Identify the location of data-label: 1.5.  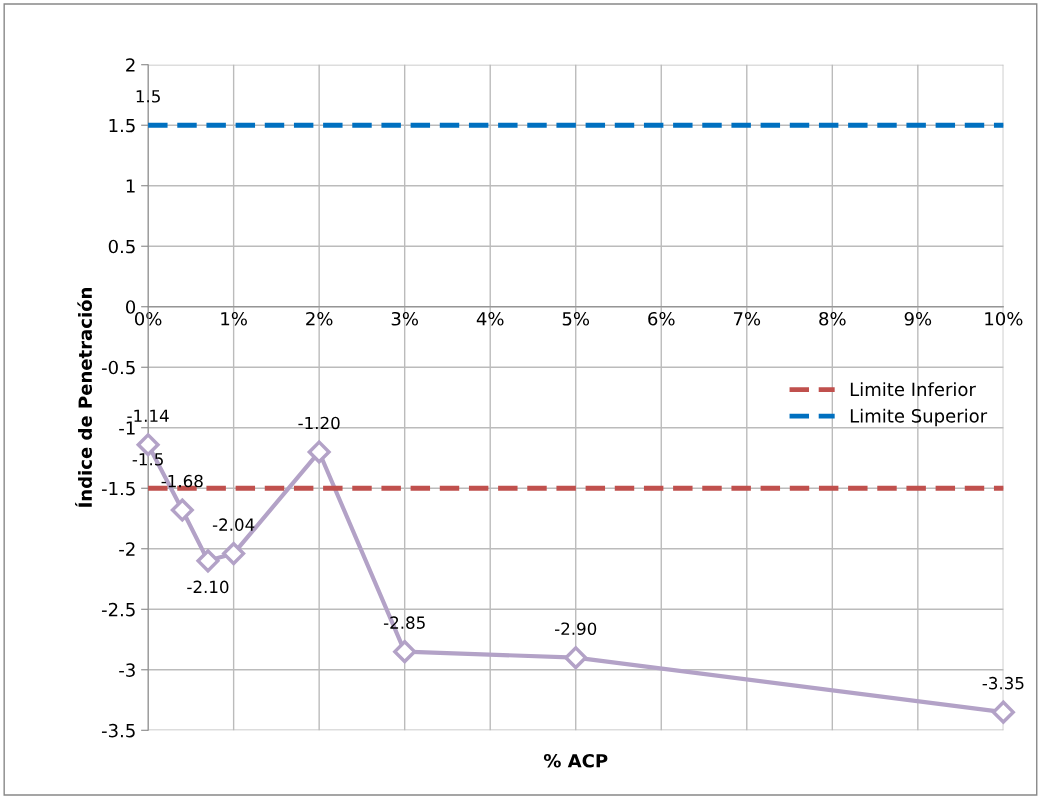
(148, 96).